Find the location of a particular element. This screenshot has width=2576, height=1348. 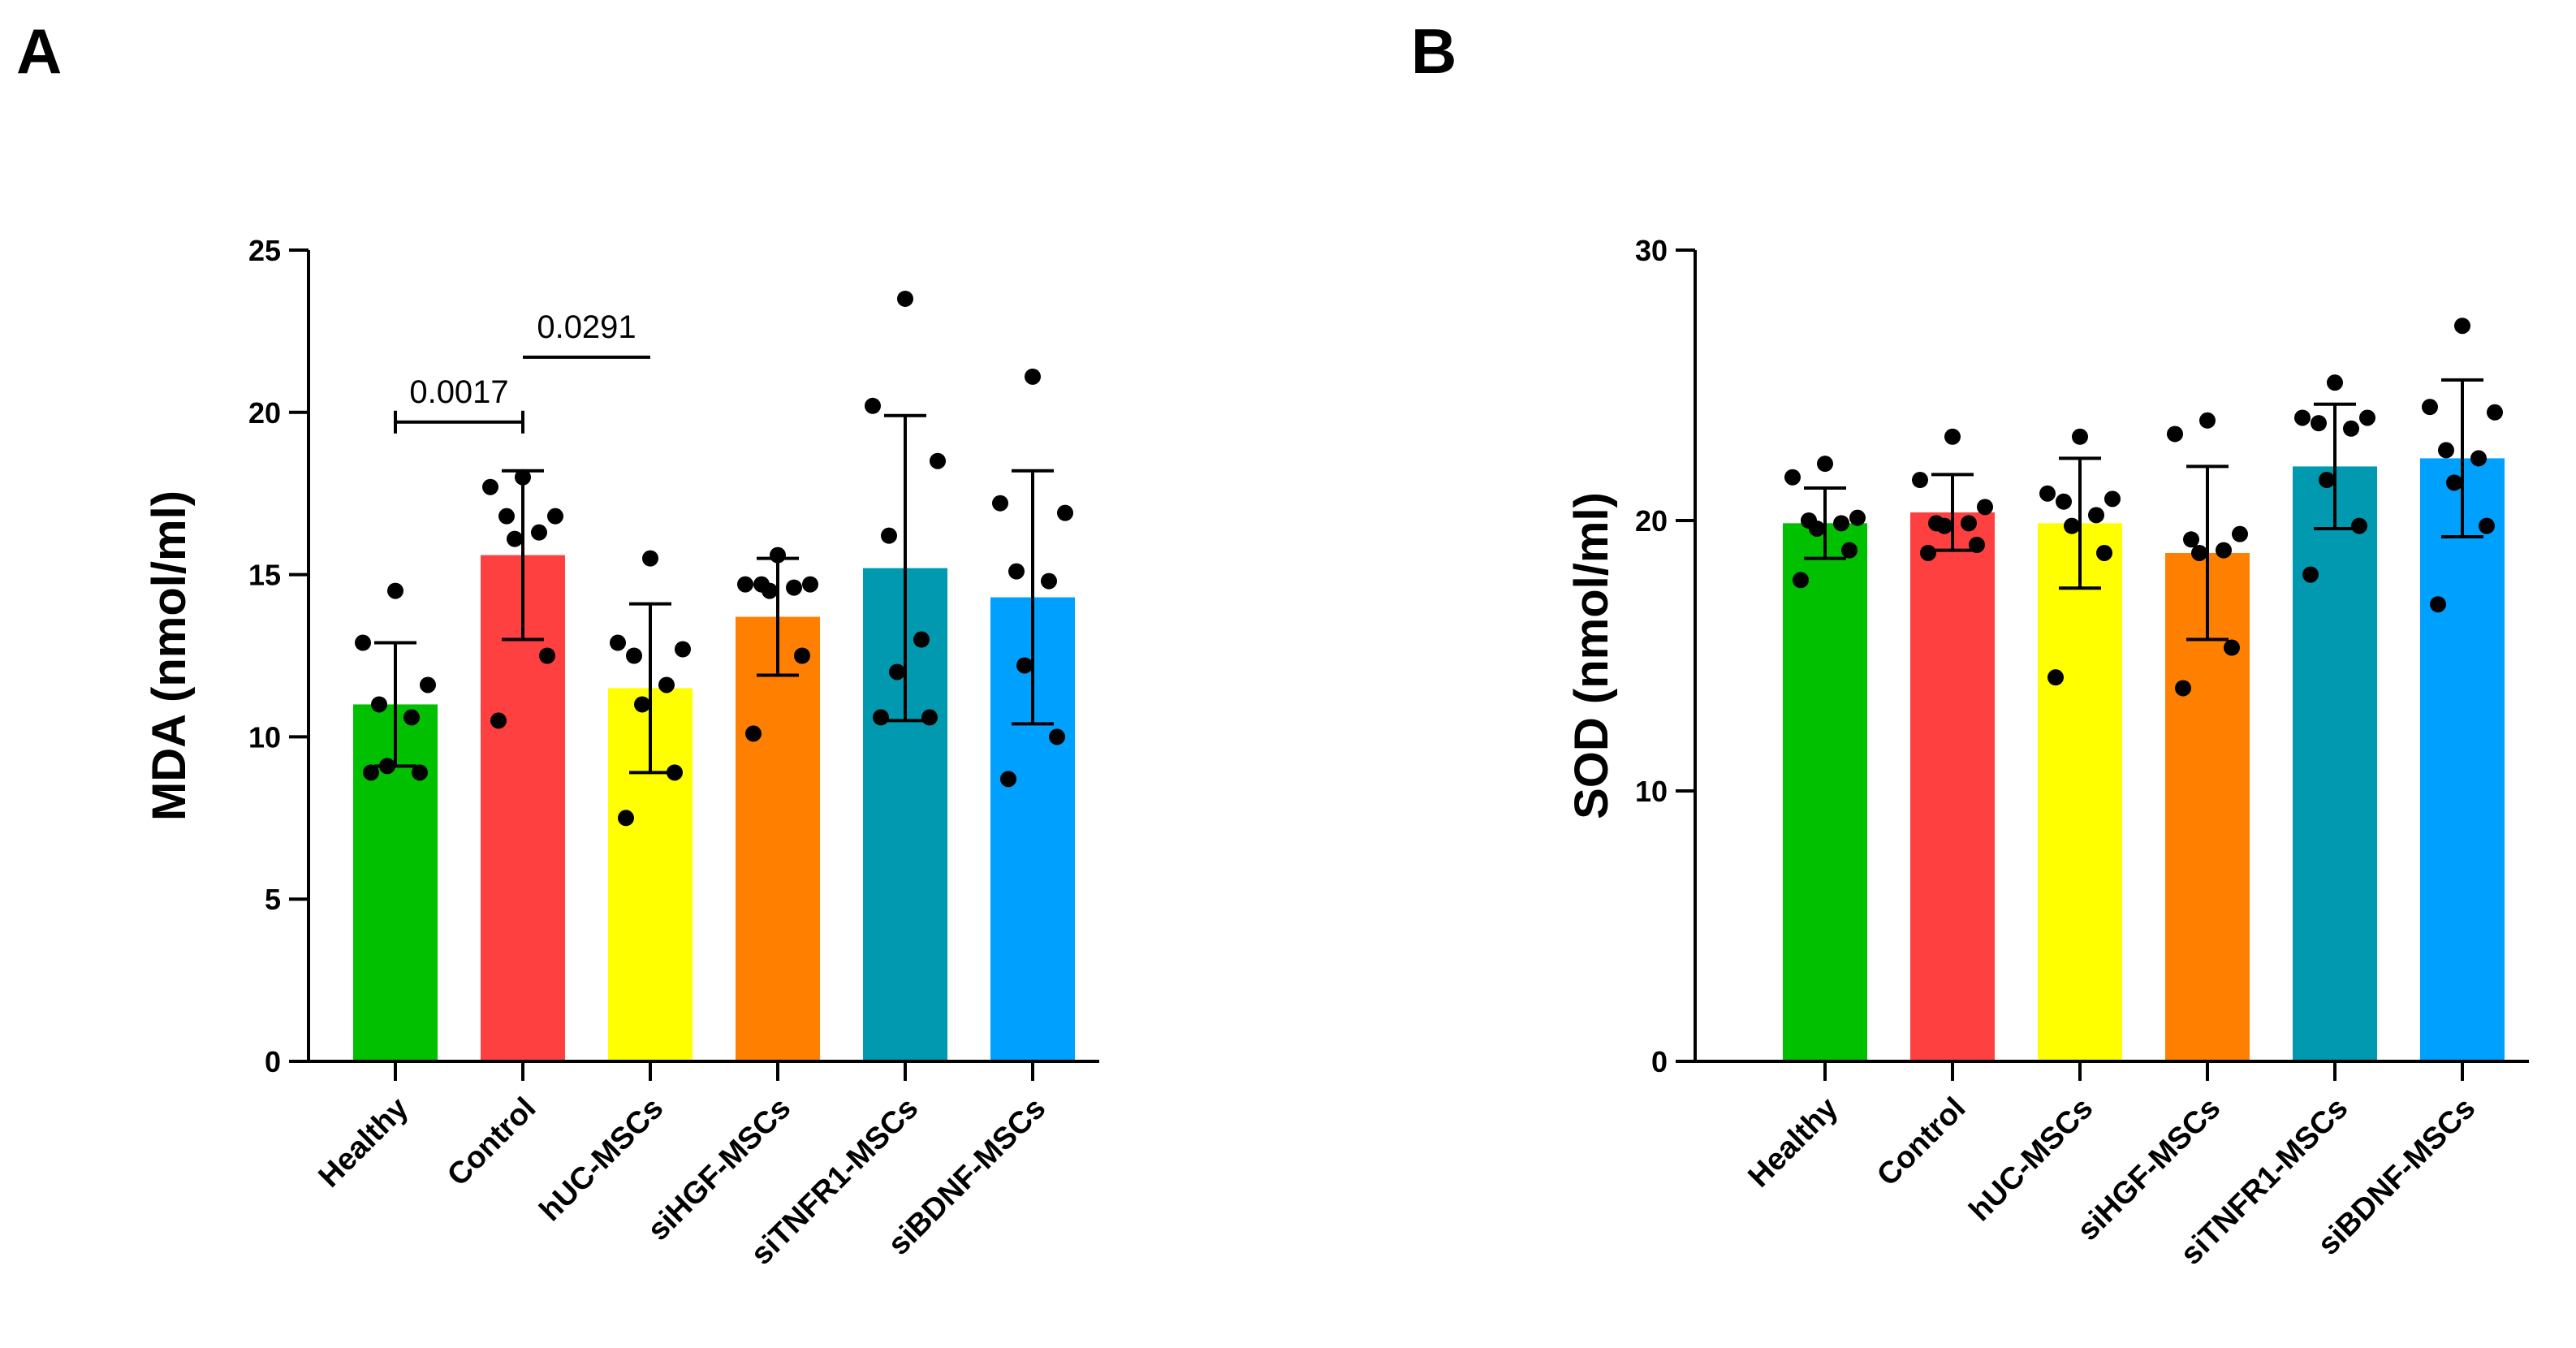

y-tick-label: 25 is located at coordinates (264, 250).